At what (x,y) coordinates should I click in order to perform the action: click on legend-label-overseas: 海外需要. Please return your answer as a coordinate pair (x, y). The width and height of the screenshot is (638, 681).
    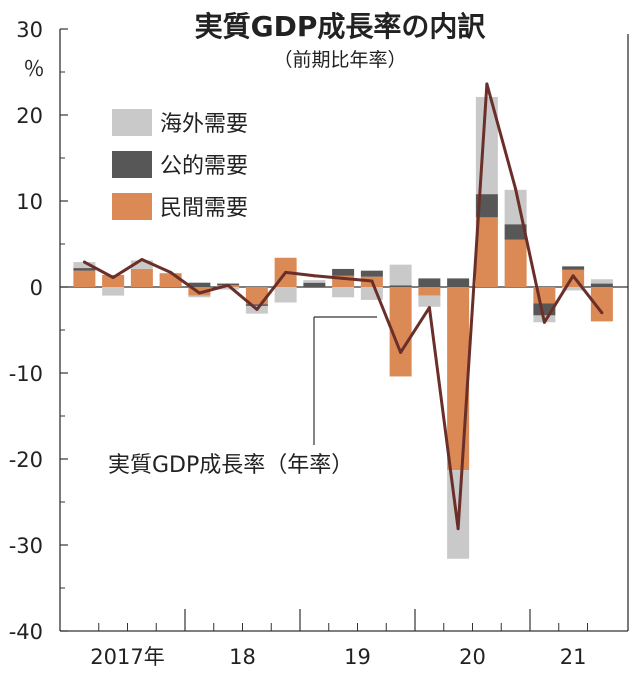
    Looking at the image, I should click on (204, 124).